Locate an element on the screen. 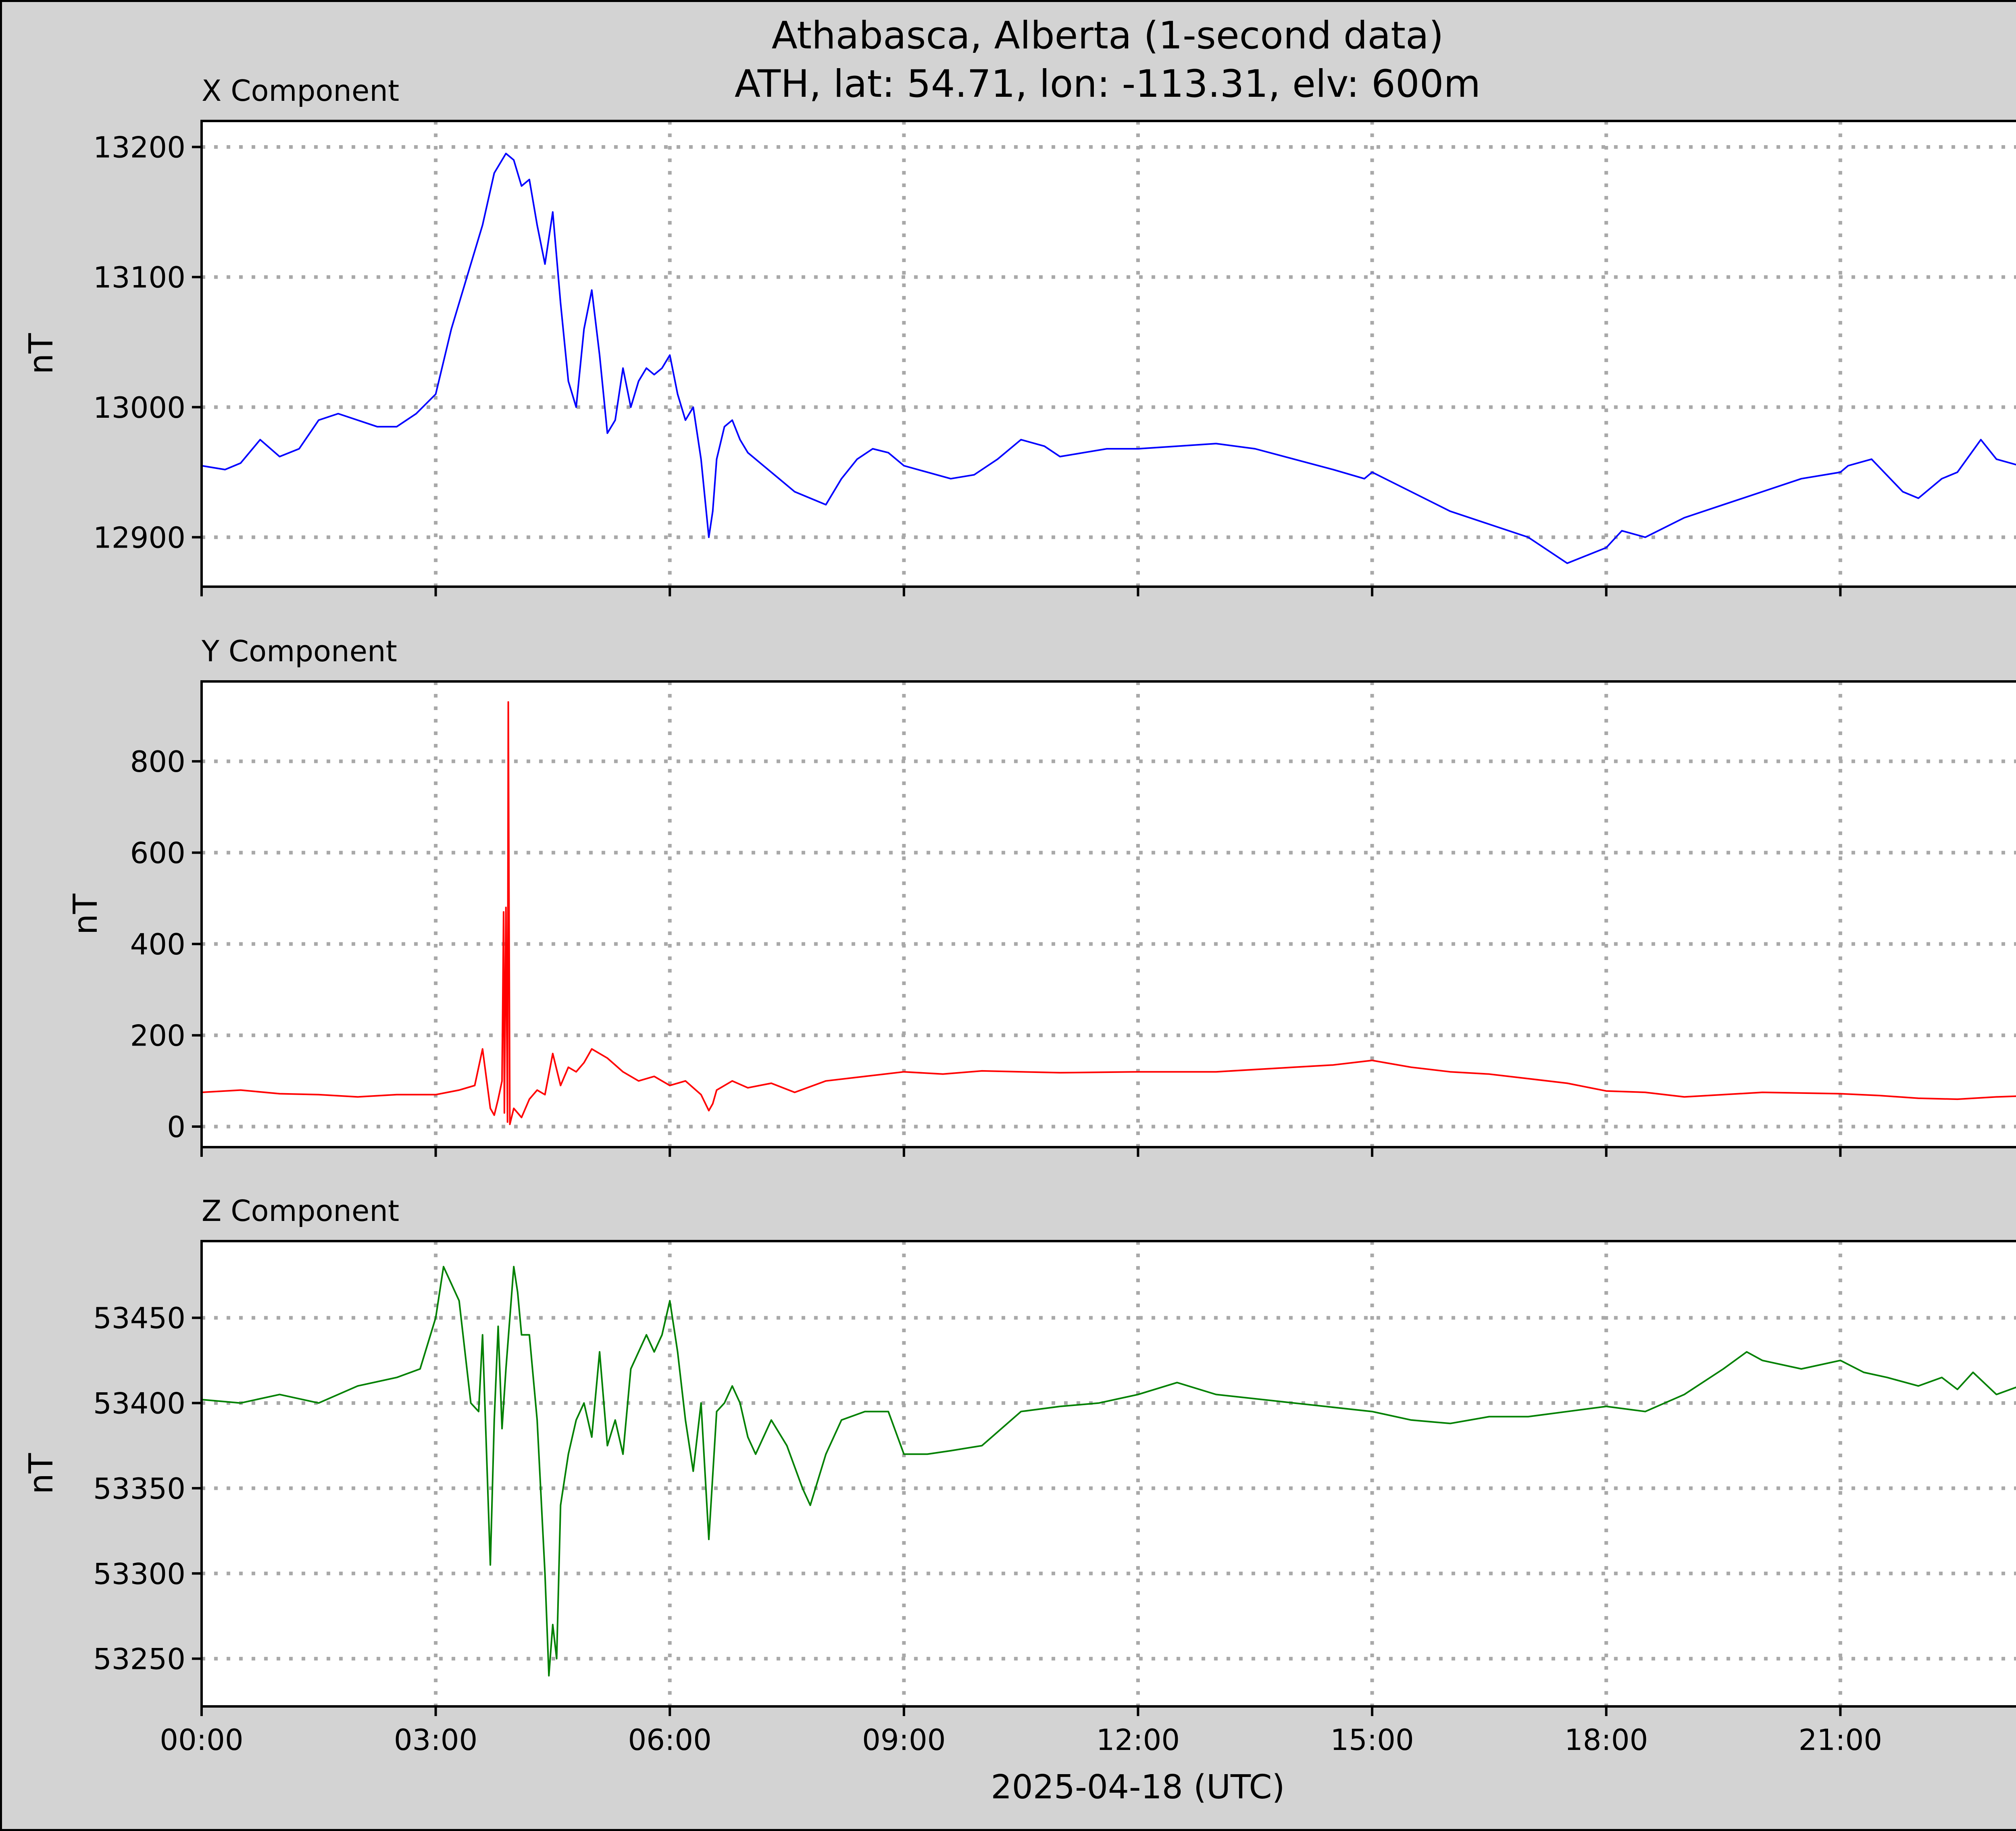  y-tick-label: 53250 is located at coordinates (139, 1659).